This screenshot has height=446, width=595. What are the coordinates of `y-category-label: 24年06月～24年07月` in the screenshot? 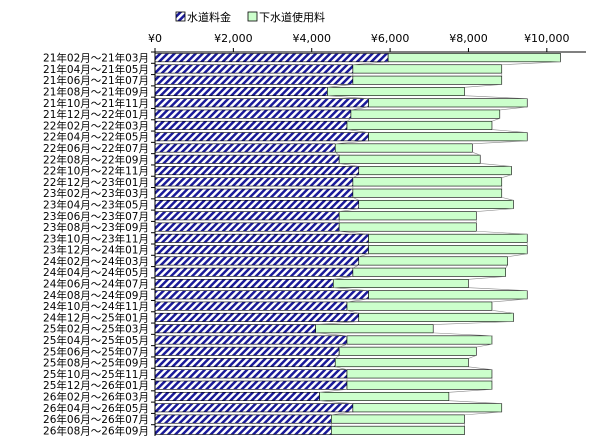 It's located at (96, 284).